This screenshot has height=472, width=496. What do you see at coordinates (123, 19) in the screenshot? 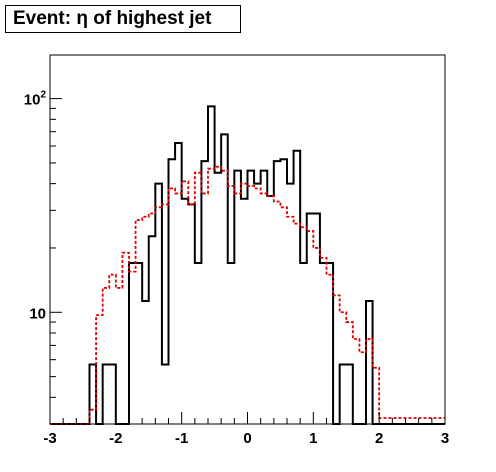
I see `chart-title: Event: η of highest jet` at bounding box center [123, 19].